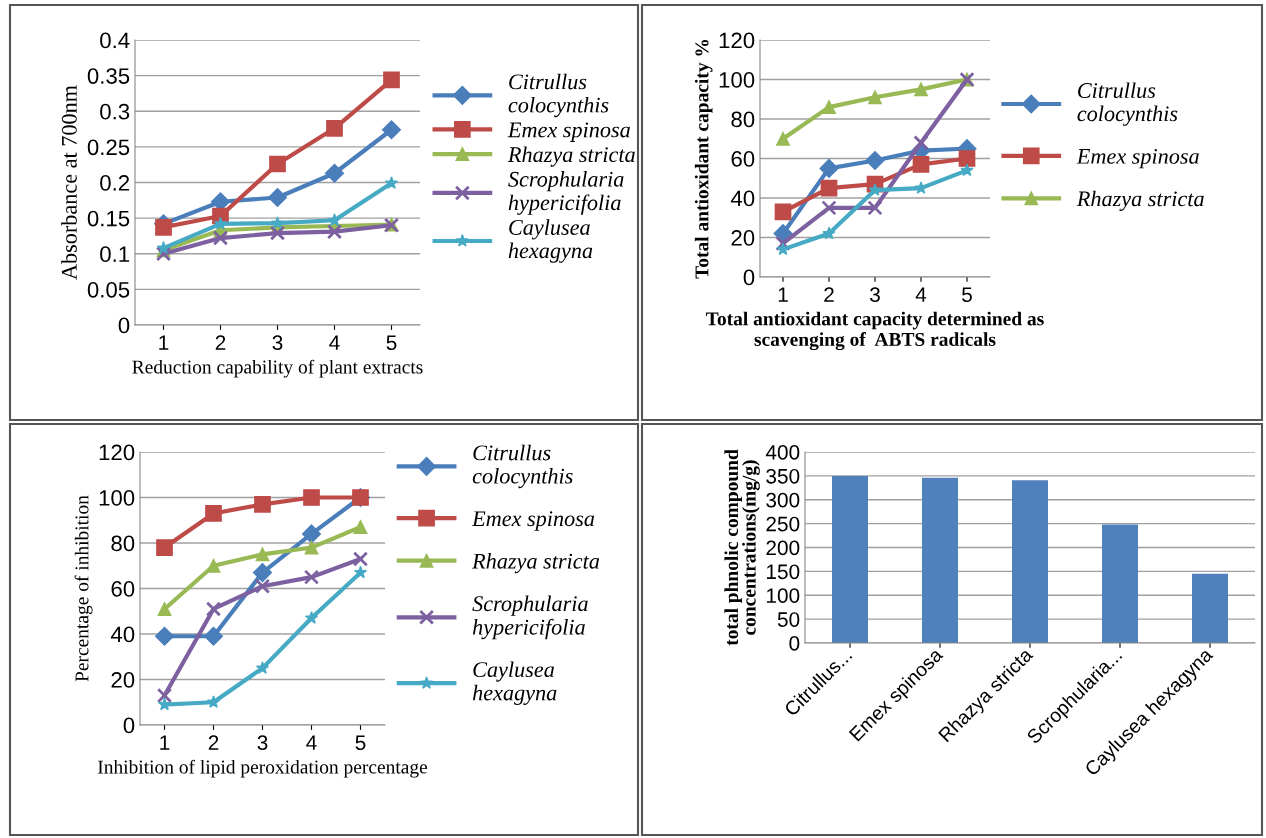  Describe the element at coordinates (115, 254) in the screenshot. I see `y-tick-label: 0.1` at that location.